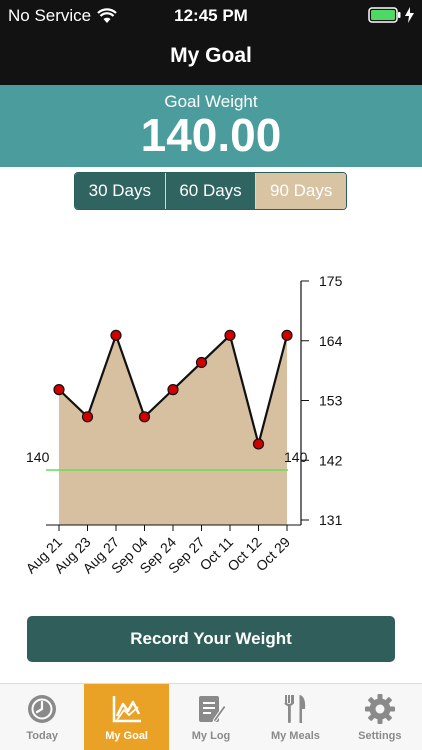 The width and height of the screenshot is (422, 750). I want to click on goal-banner: Goal Weight 140.00, so click(211, 126).